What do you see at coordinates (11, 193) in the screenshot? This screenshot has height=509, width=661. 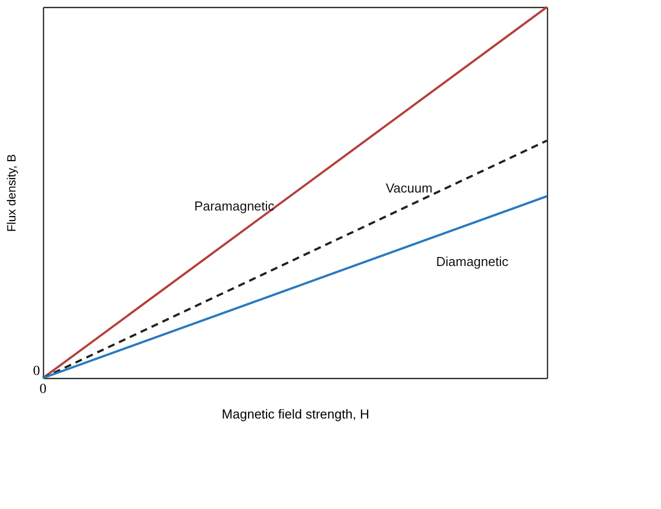 I see `y-axis-title: Flux density, B` at bounding box center [11, 193].